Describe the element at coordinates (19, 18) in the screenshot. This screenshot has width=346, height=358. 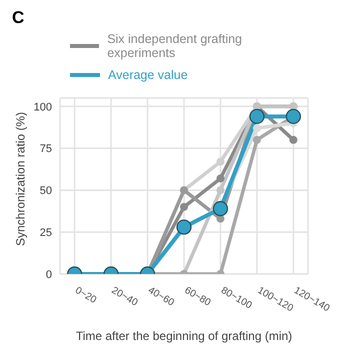
I see `chart-title: C` at that location.